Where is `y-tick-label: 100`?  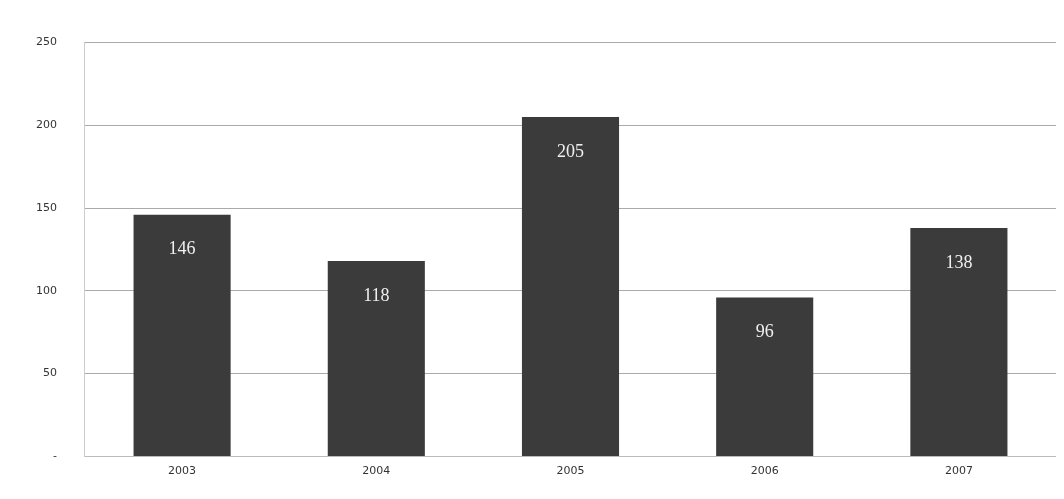
y-tick-label: 100 is located at coordinates (46, 290).